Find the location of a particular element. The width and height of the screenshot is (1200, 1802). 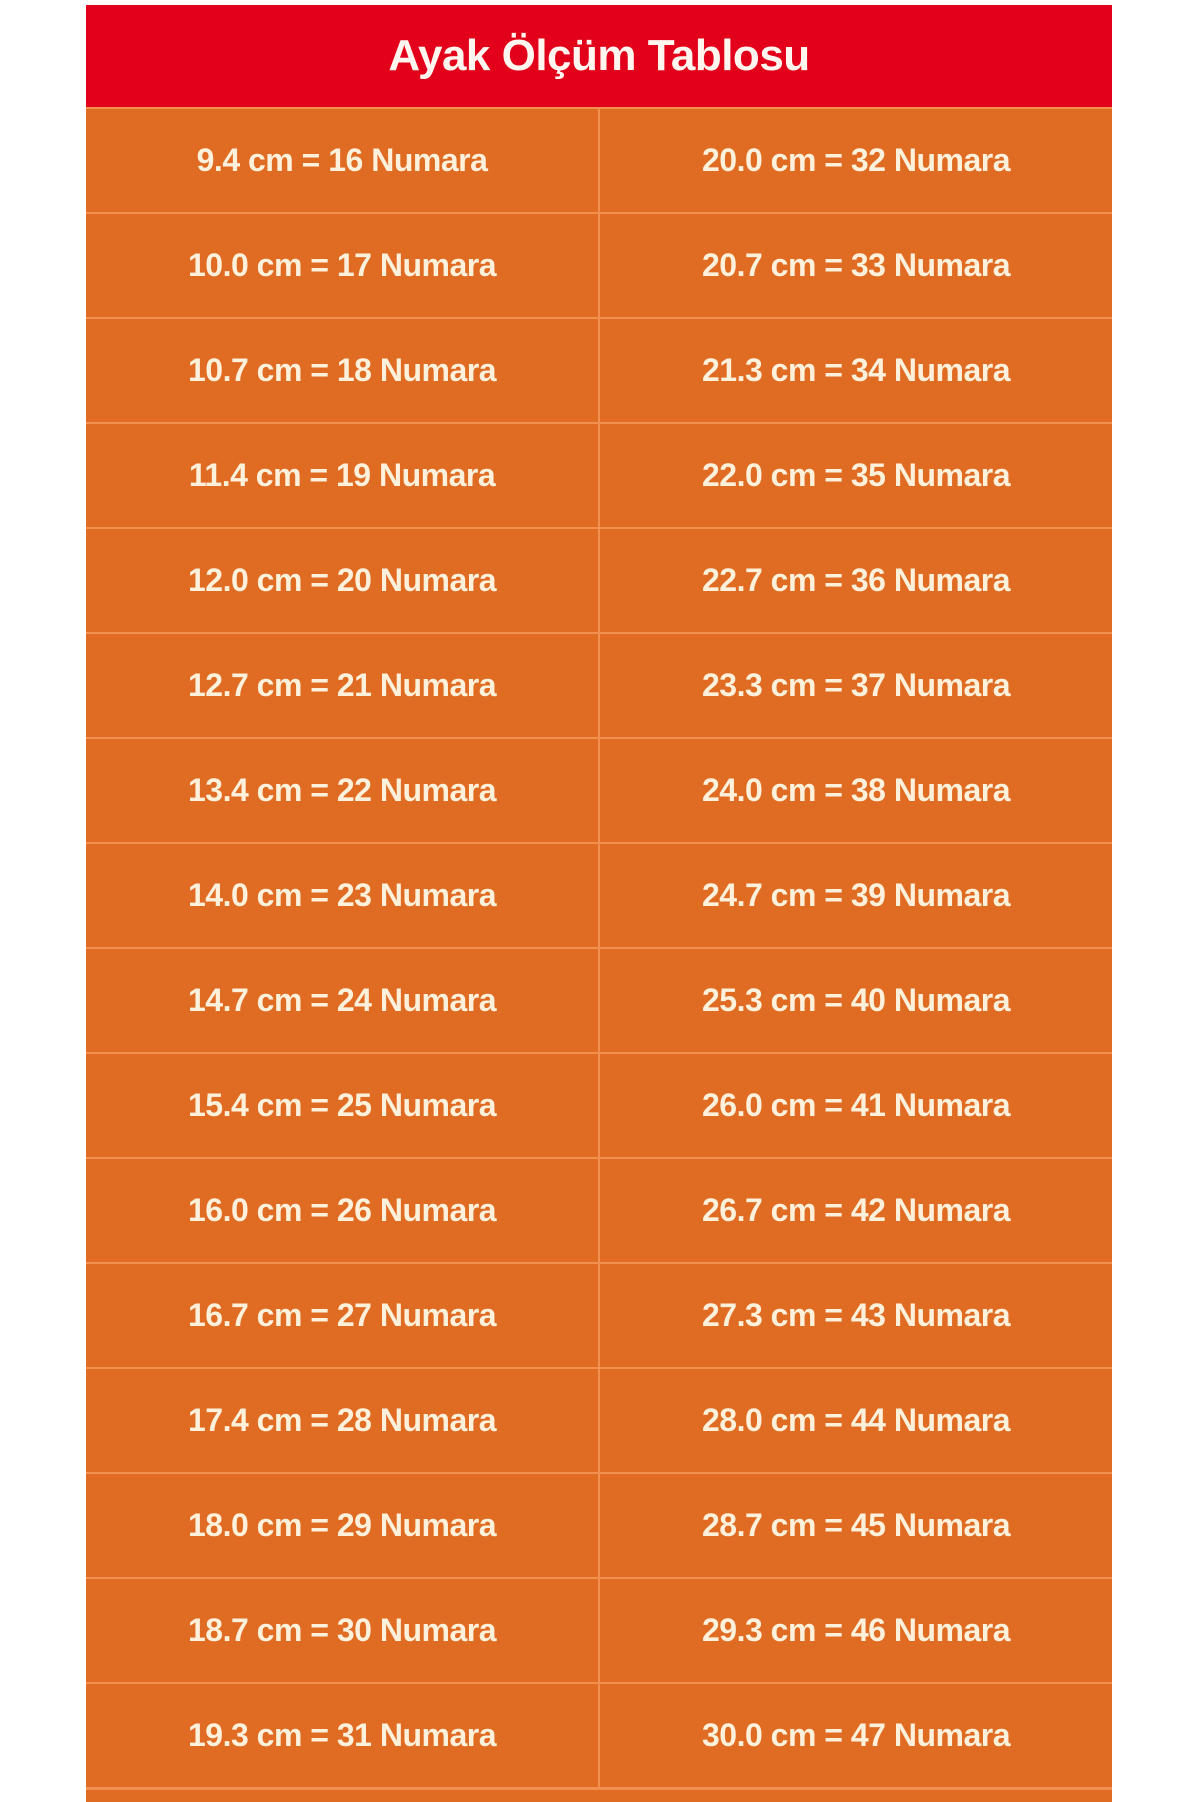

size-cell: 23.3 cm = 37 Numara is located at coordinates (855, 685).